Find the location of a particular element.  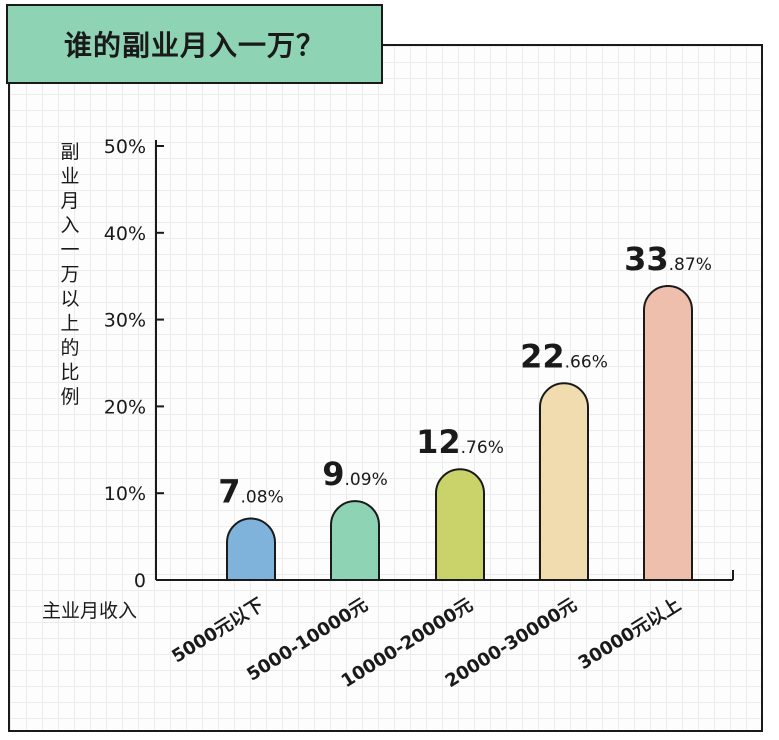

x-axis-label: 主业月收入 is located at coordinates (89, 611).